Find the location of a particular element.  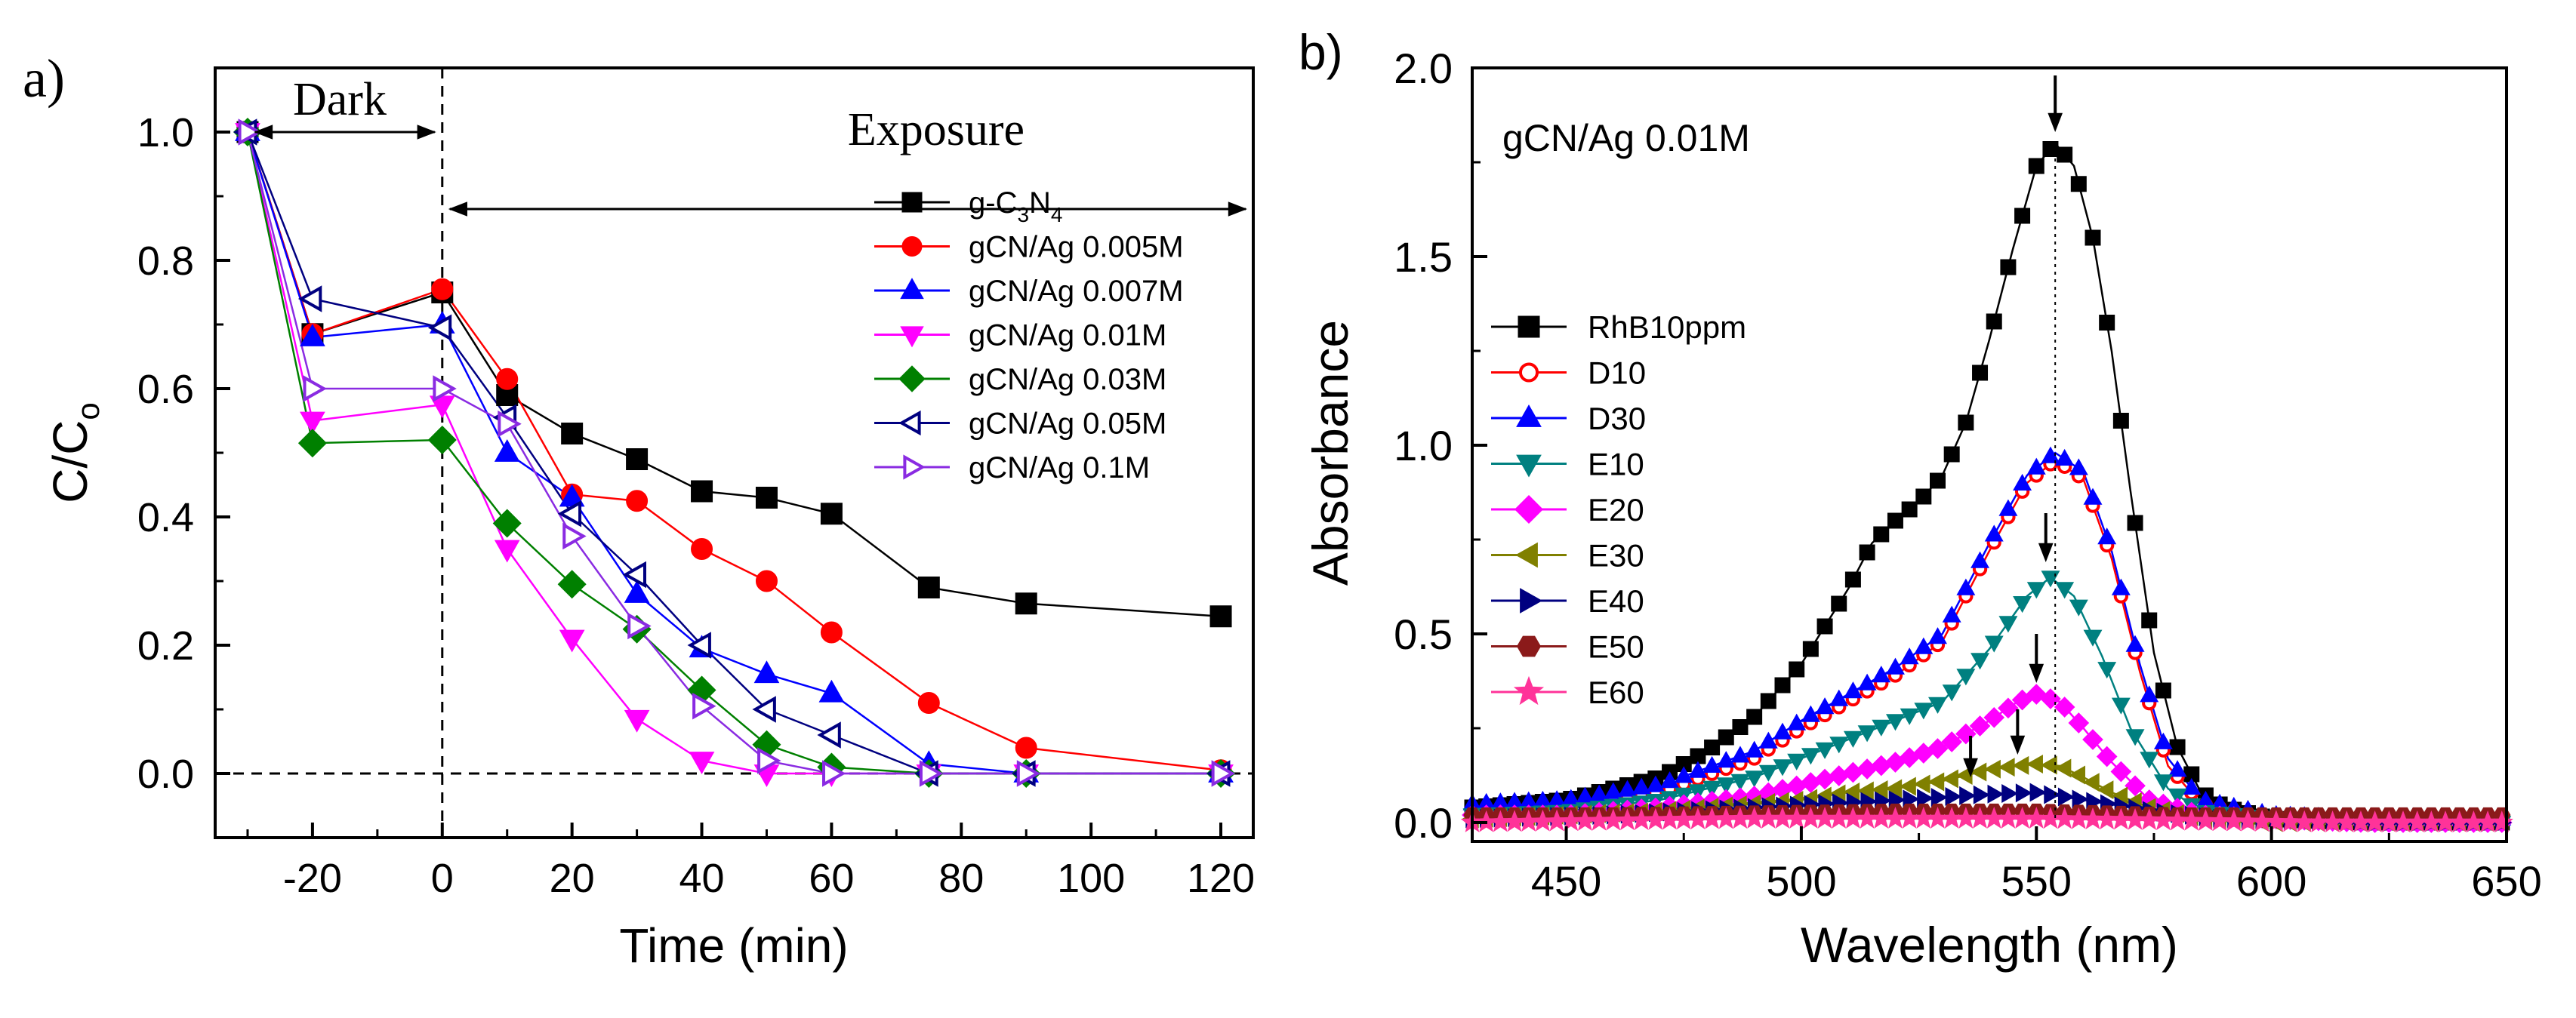

legend-label-4: E20 is located at coordinates (1616, 509).